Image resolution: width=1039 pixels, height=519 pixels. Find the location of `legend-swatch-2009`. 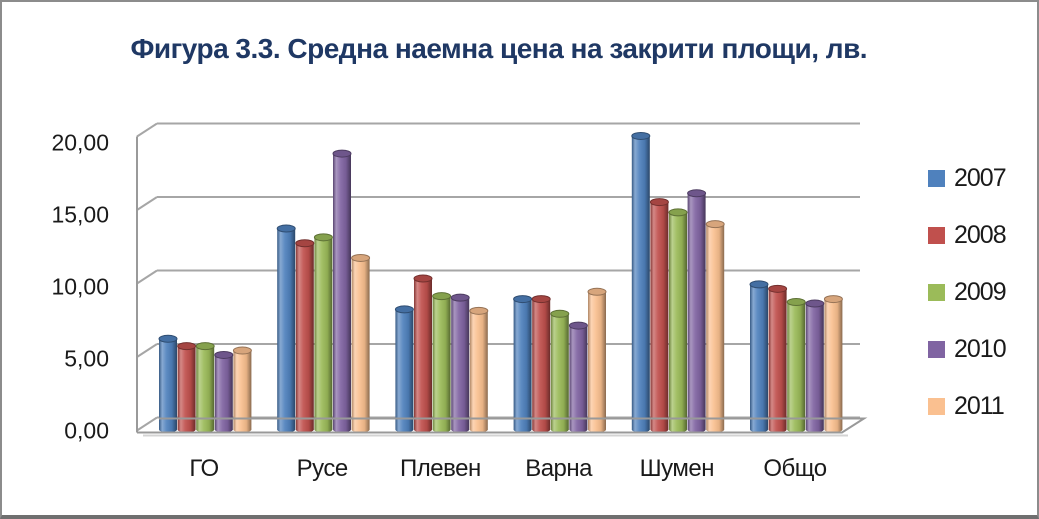

legend-swatch-2009 is located at coordinates (936, 292).